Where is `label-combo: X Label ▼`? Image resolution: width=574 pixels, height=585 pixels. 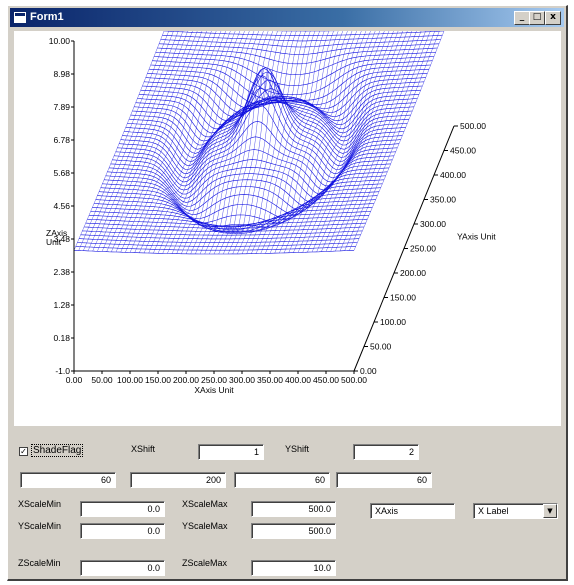
label-combo: X Label ▼ is located at coordinates (515, 511).